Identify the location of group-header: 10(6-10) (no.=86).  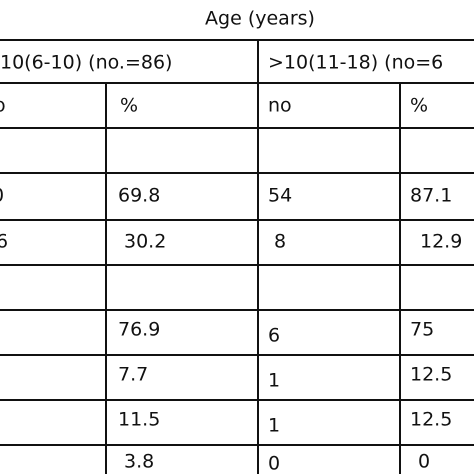
(86, 63).